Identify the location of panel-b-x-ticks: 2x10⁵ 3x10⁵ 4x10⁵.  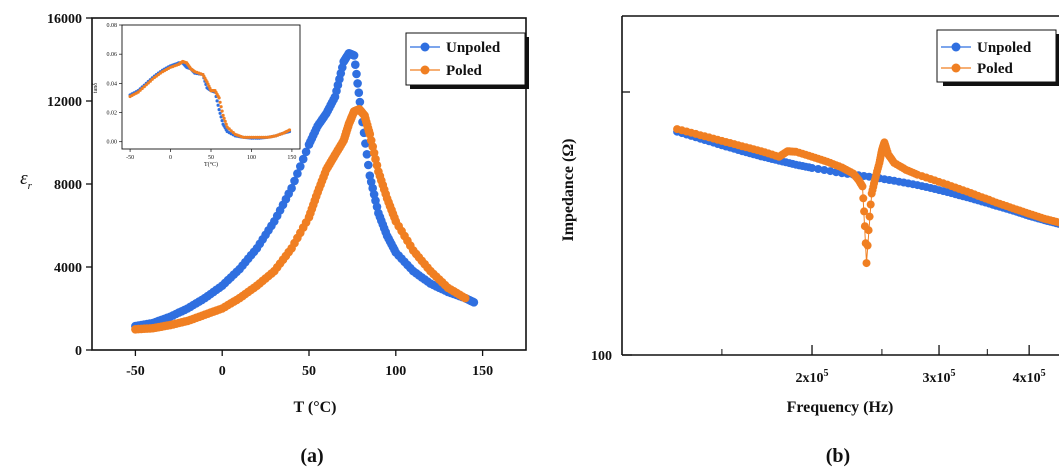
(883, 365).